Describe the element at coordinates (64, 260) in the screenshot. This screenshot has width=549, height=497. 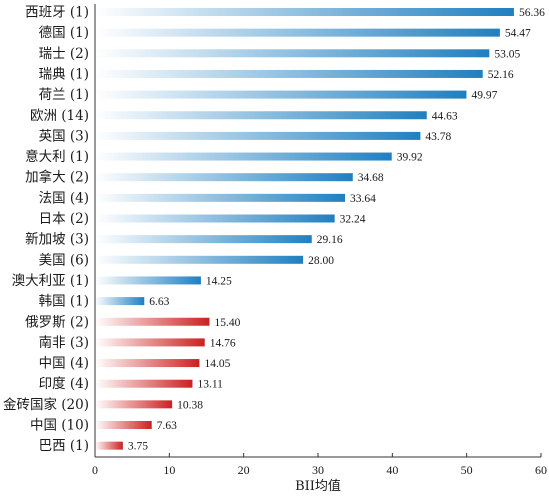
I see `category-label: 美国 (6)` at that location.